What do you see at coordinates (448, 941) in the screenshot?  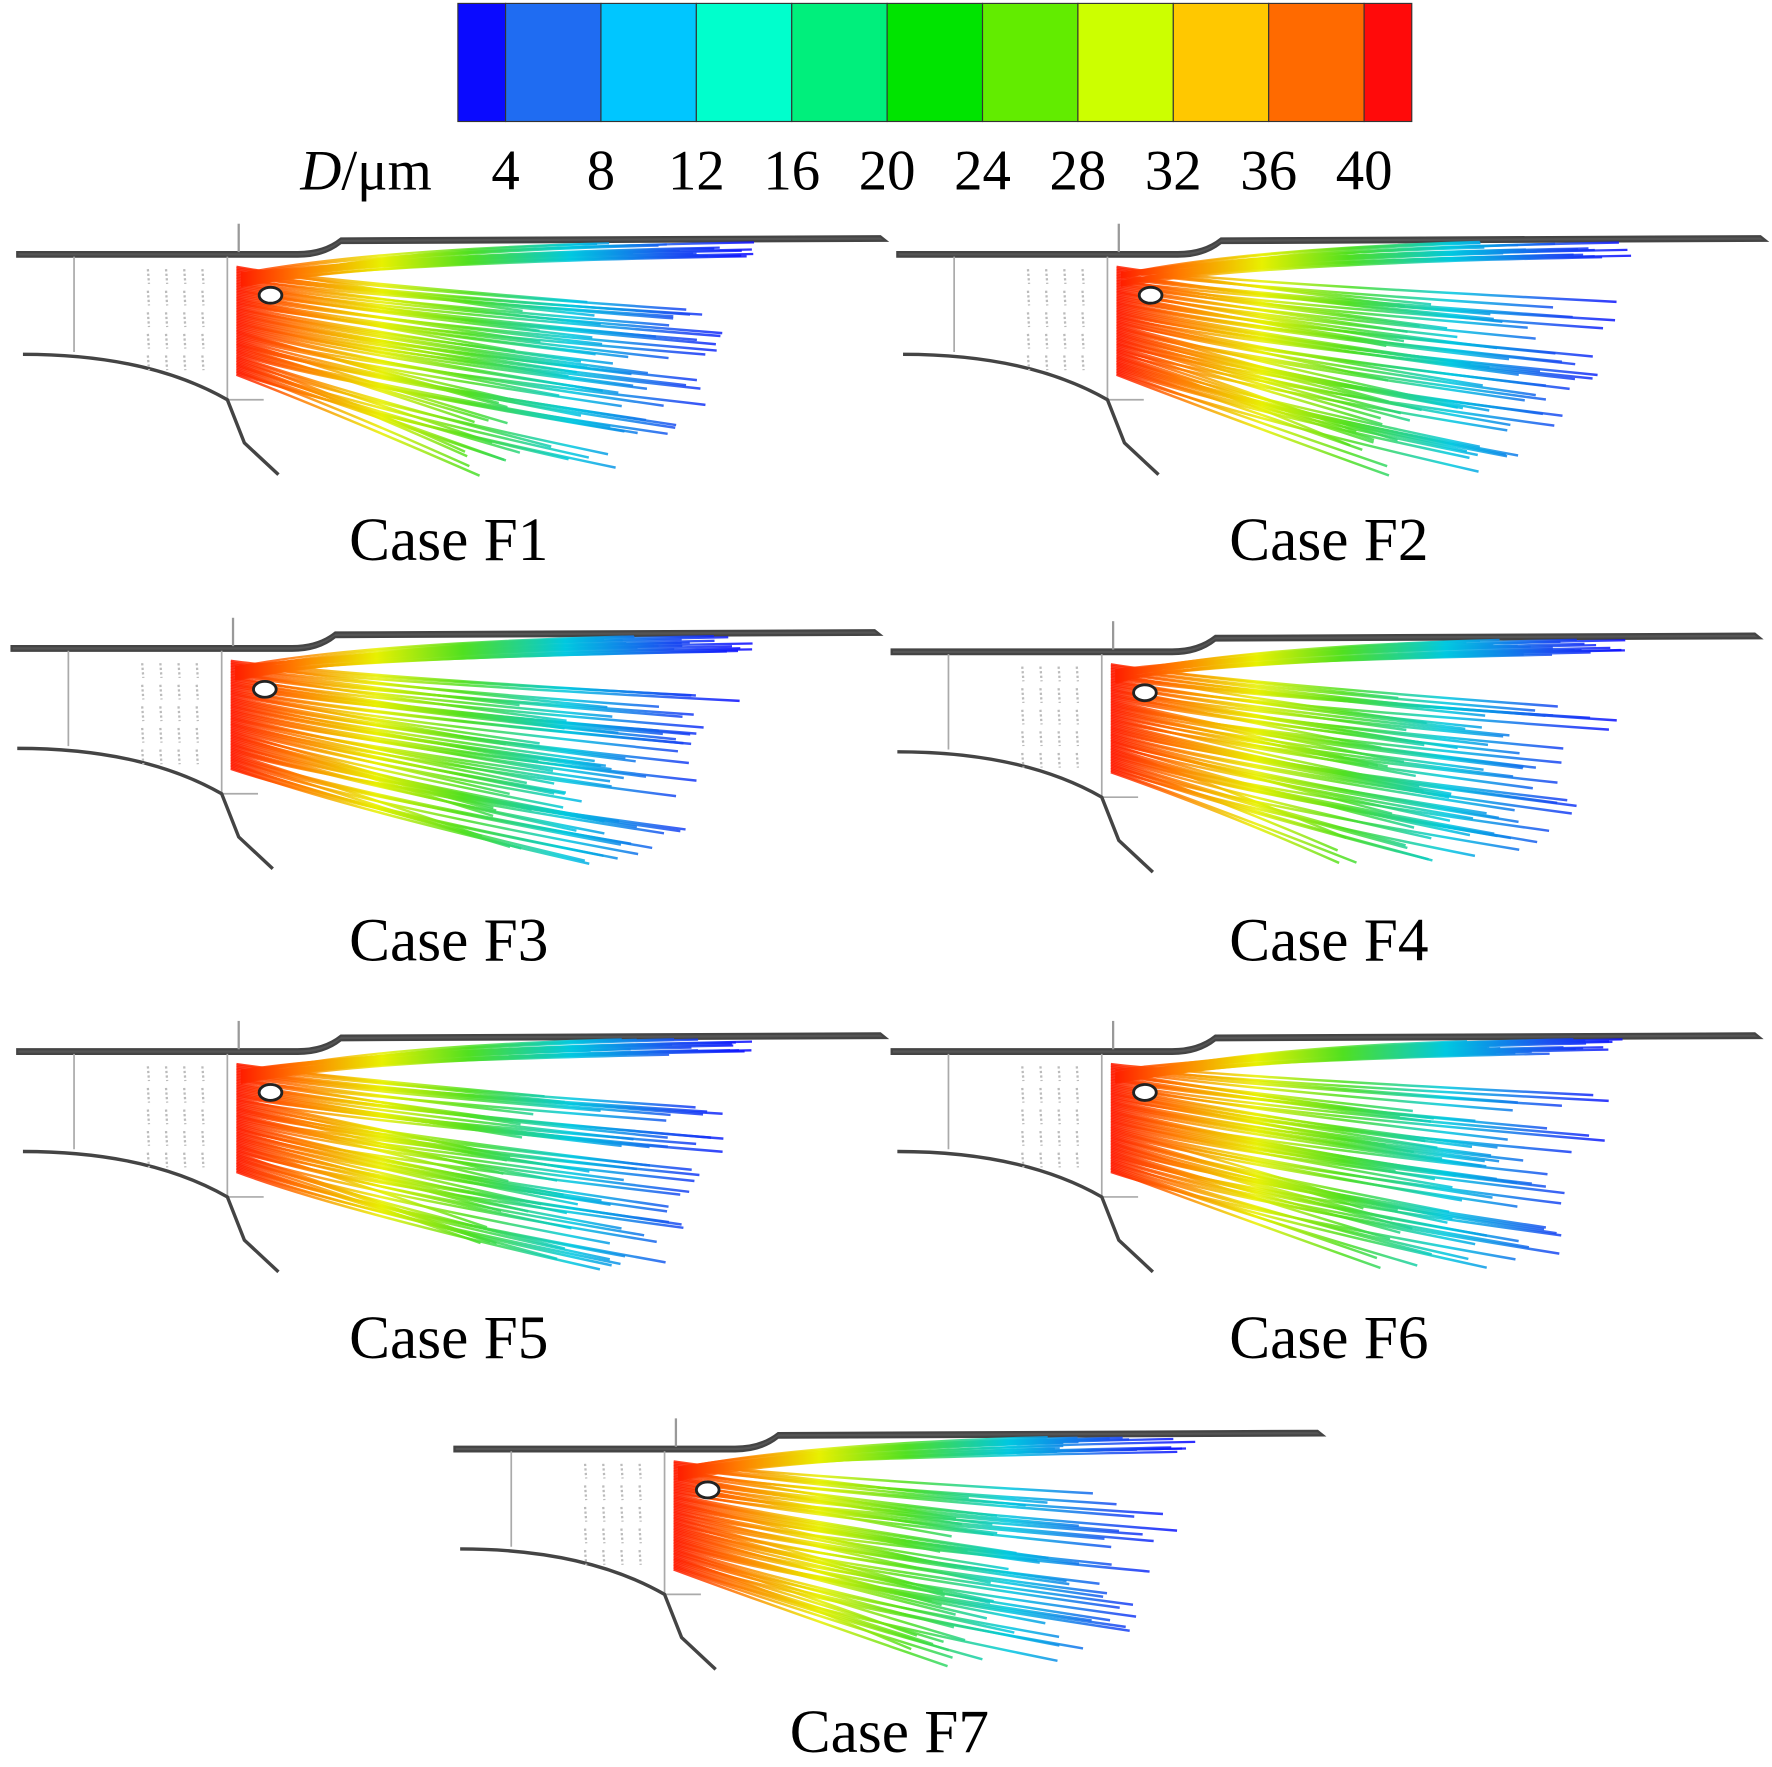 I see `case-label: Case F3` at bounding box center [448, 941].